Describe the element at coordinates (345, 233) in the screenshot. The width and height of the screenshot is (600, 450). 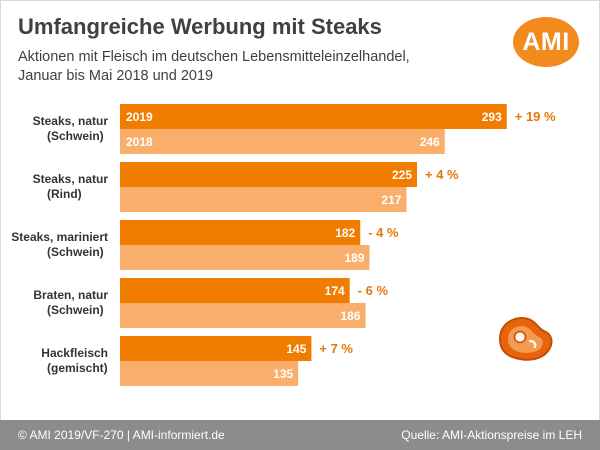
I see `bar-value-label: 182` at that location.